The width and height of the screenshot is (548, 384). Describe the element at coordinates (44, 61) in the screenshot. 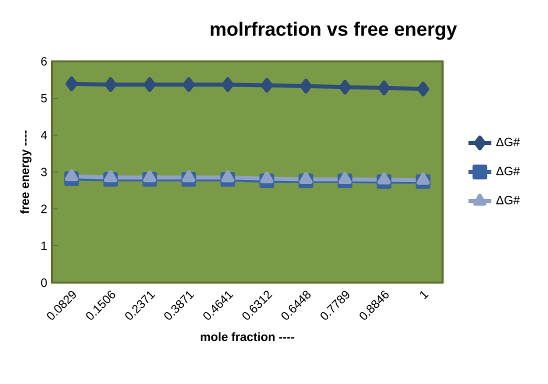

I see `y-tick-label: 6` at that location.